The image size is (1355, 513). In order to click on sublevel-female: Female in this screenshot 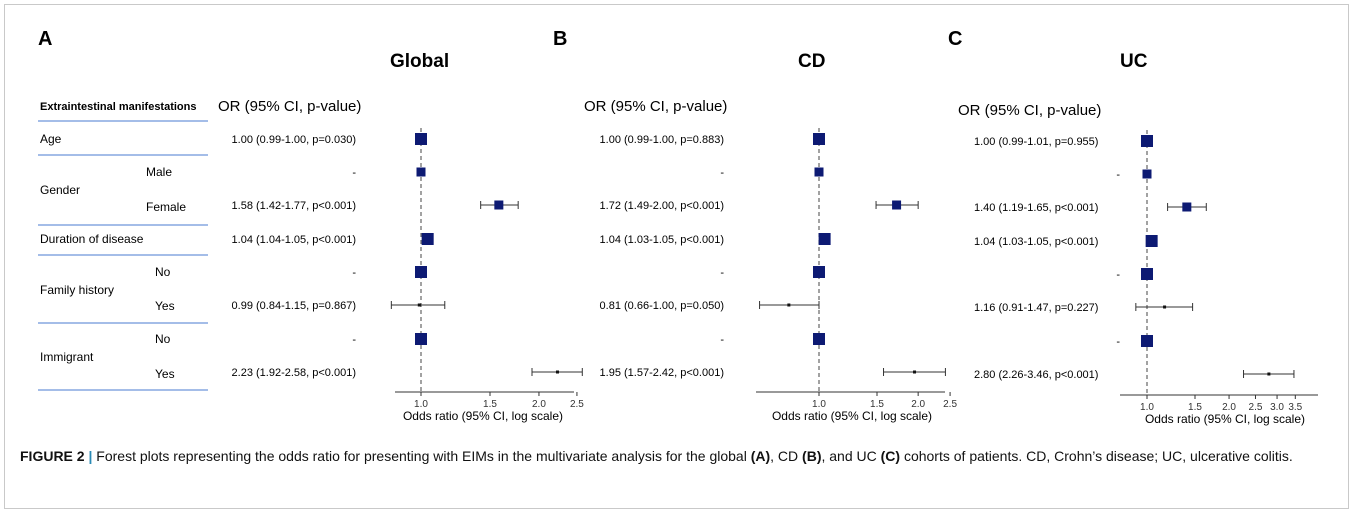, I will do `click(166, 207)`.